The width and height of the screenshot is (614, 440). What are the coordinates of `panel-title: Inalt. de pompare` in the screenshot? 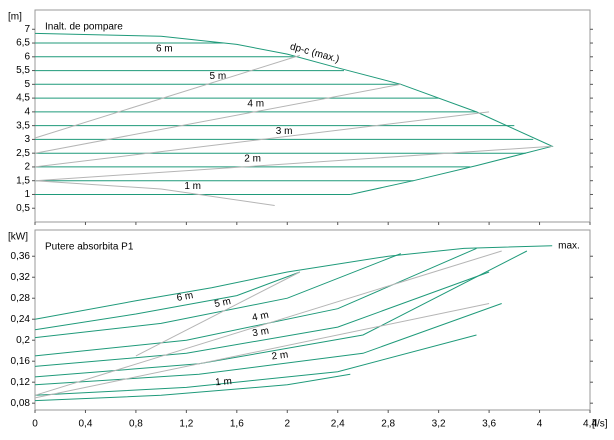 It's located at (84, 27).